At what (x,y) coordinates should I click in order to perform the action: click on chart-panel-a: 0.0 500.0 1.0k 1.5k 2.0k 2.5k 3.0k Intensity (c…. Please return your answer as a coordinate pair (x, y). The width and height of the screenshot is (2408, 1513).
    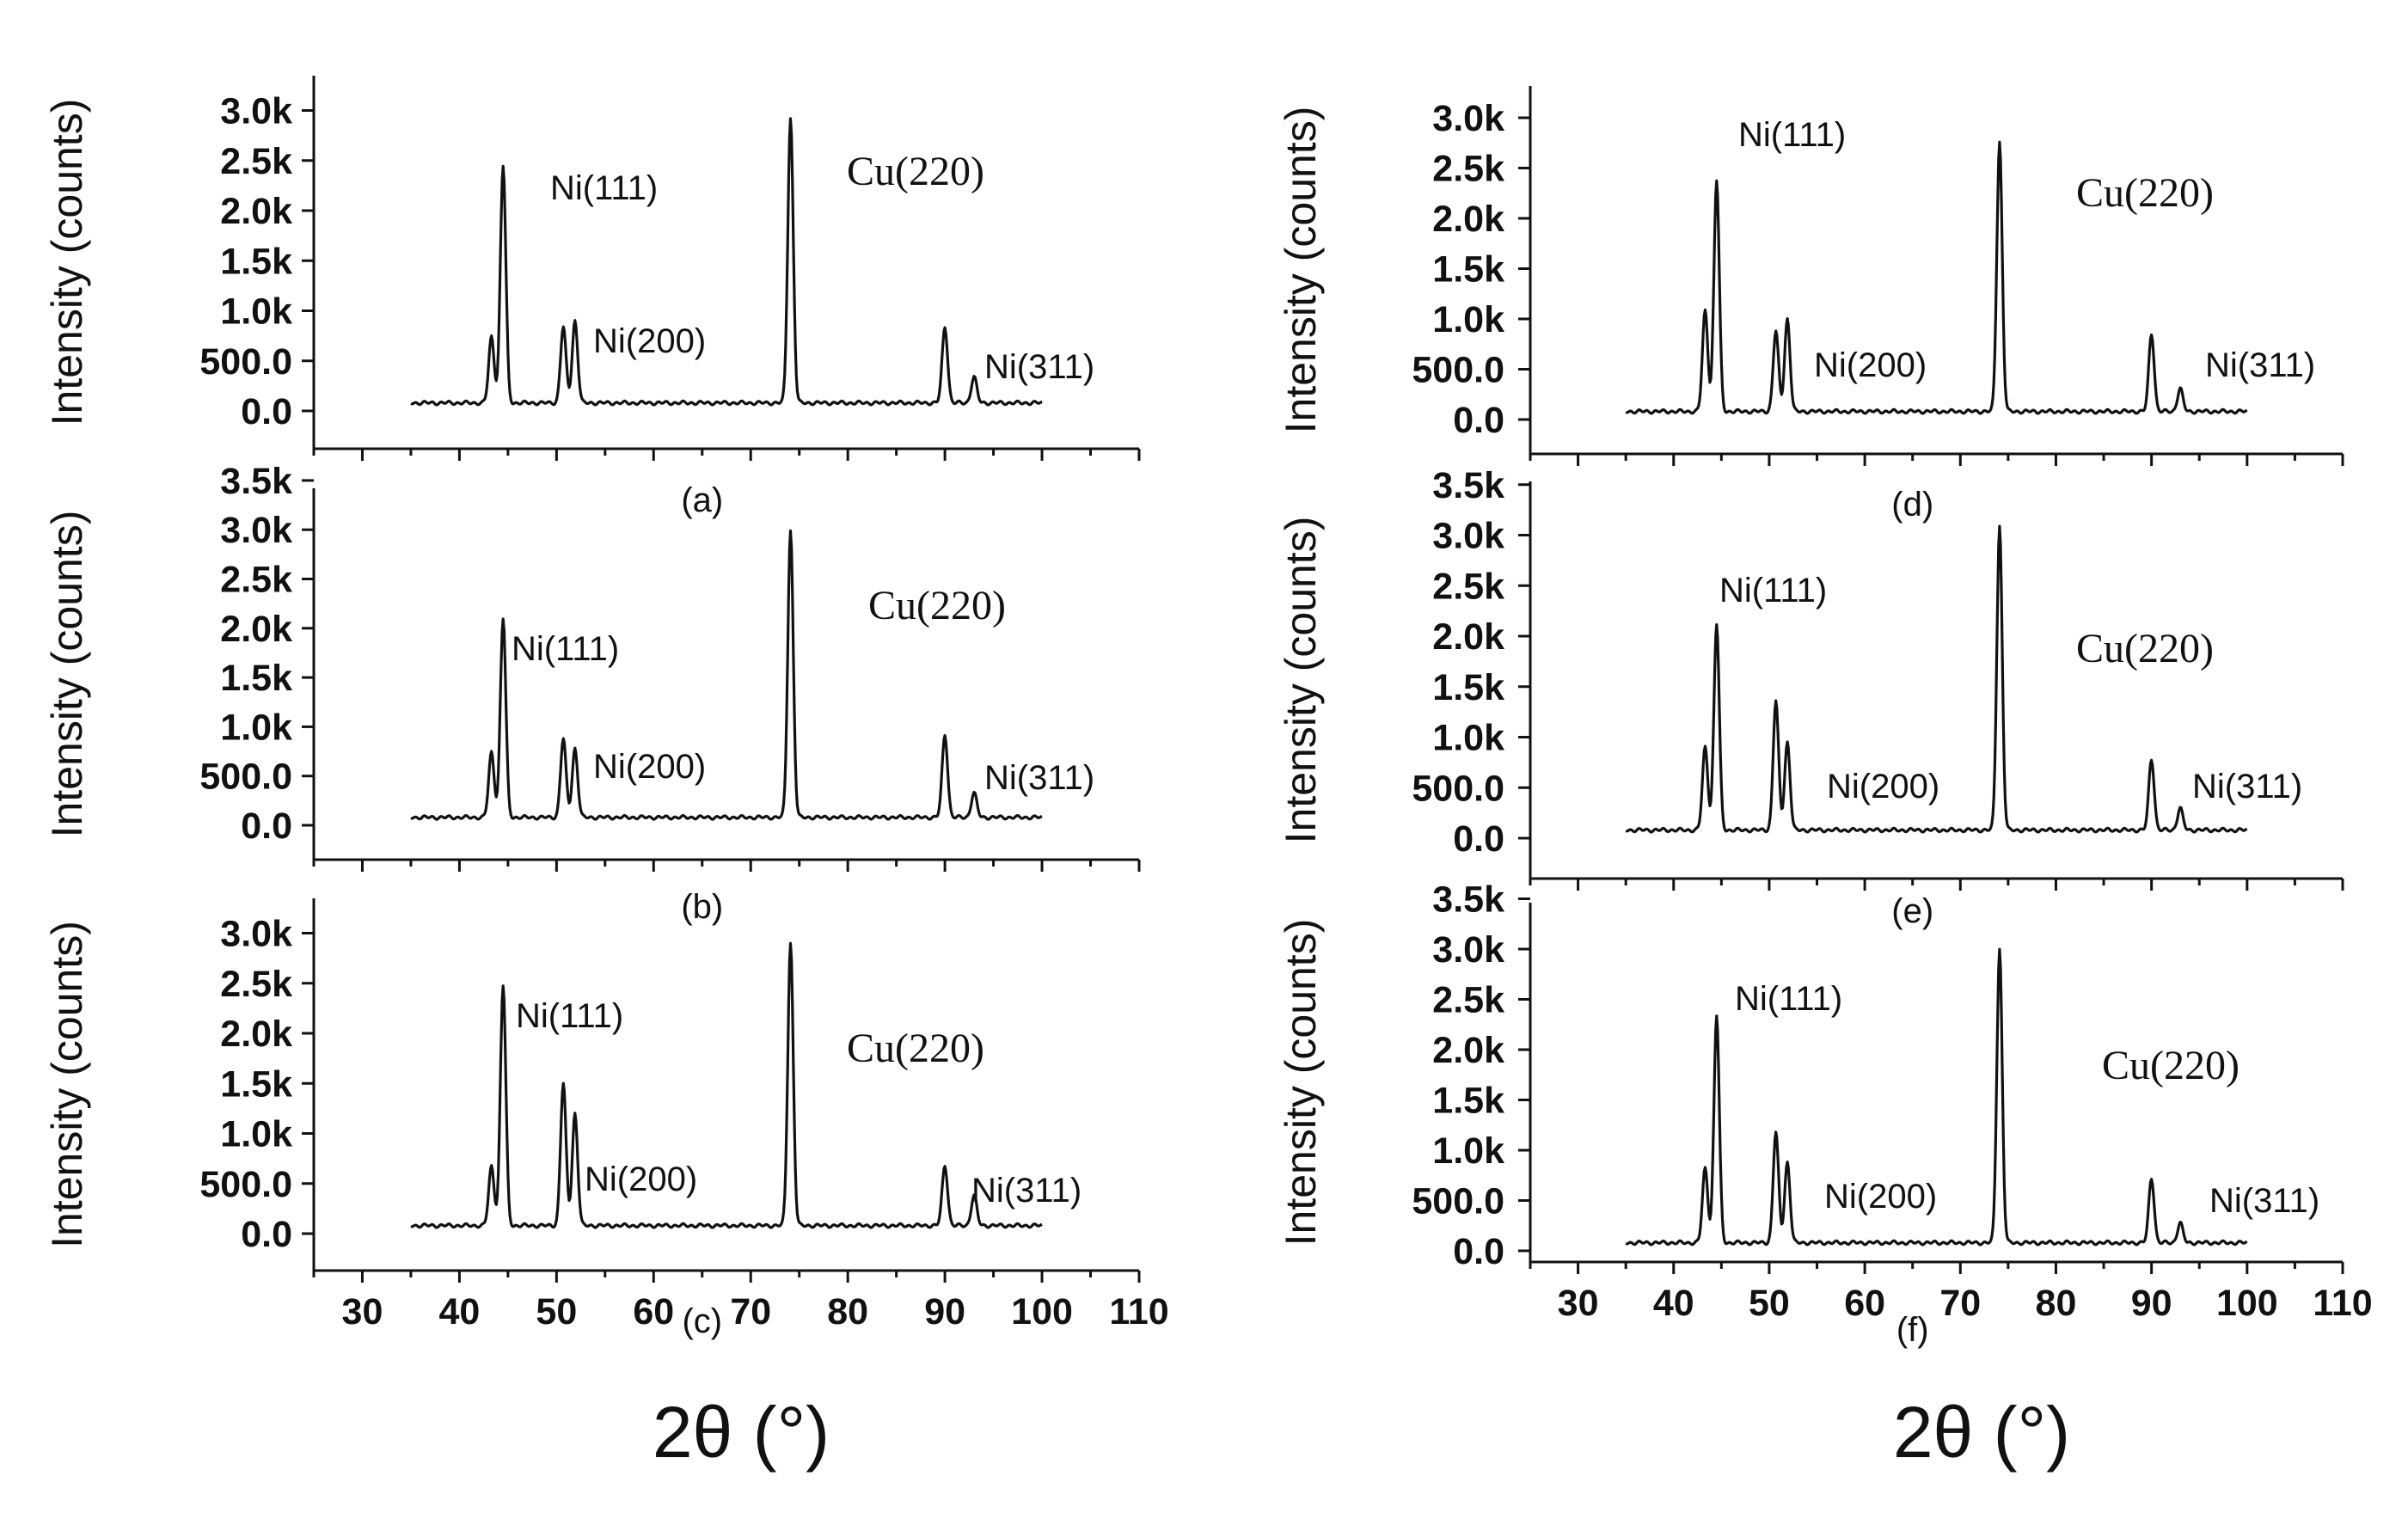
    Looking at the image, I should click on (592, 297).